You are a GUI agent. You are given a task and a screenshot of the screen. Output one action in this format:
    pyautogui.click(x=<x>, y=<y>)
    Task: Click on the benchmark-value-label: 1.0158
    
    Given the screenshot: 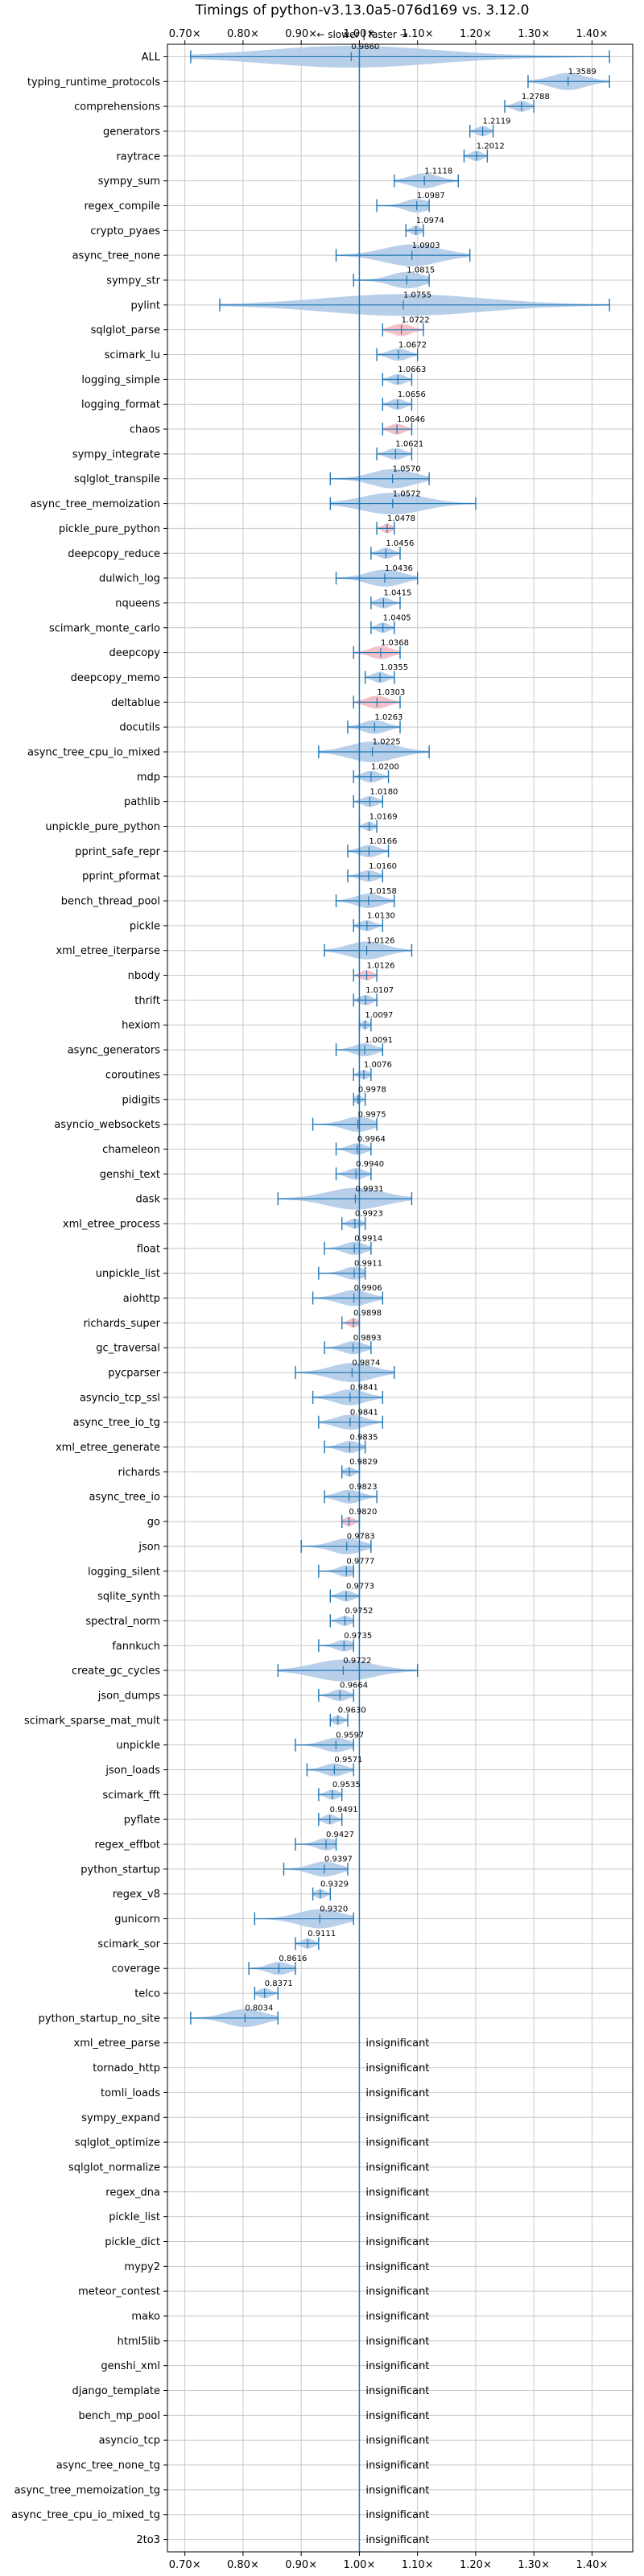 What is the action you would take?
    pyautogui.click(x=383, y=891)
    